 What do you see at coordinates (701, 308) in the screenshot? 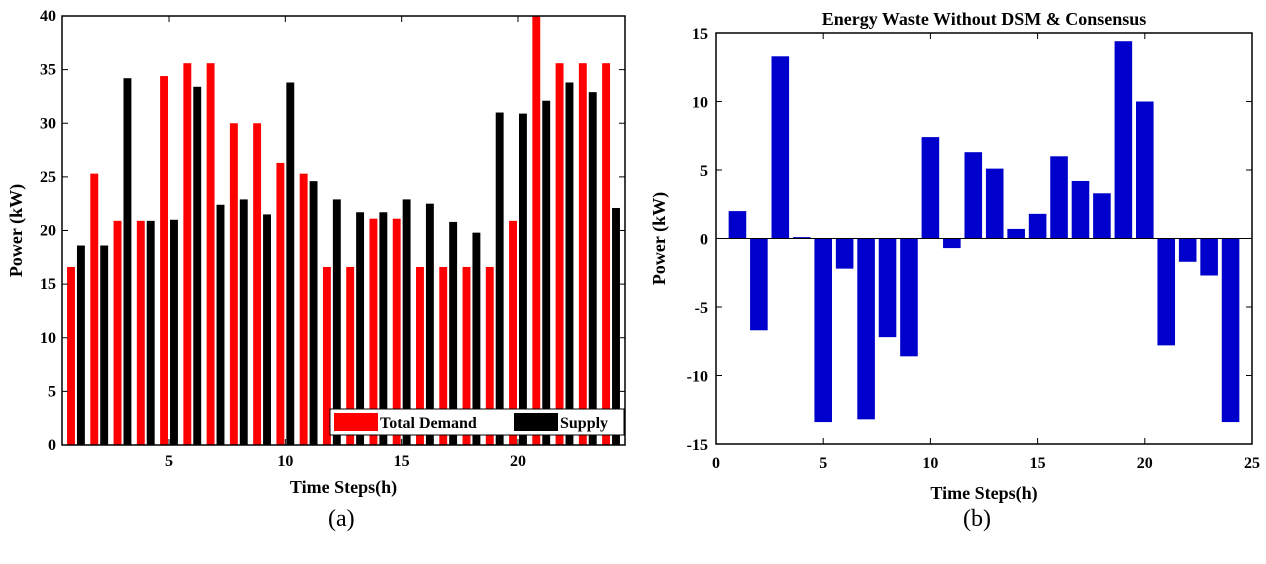
I see `y-tick-label: -5` at bounding box center [701, 308].